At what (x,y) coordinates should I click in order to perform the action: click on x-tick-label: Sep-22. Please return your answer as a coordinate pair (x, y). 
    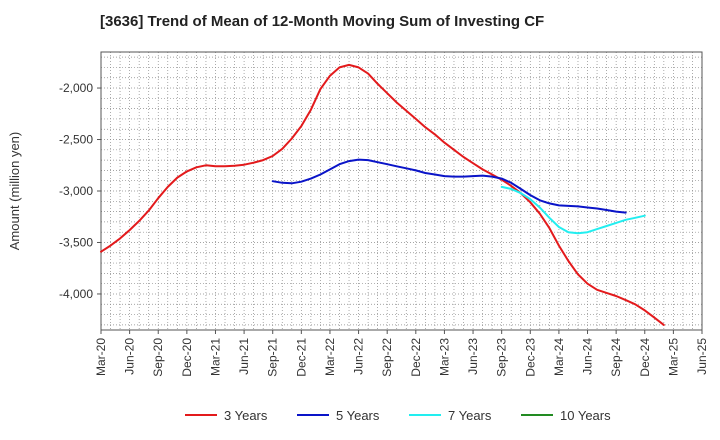
    Looking at the image, I should click on (387, 357).